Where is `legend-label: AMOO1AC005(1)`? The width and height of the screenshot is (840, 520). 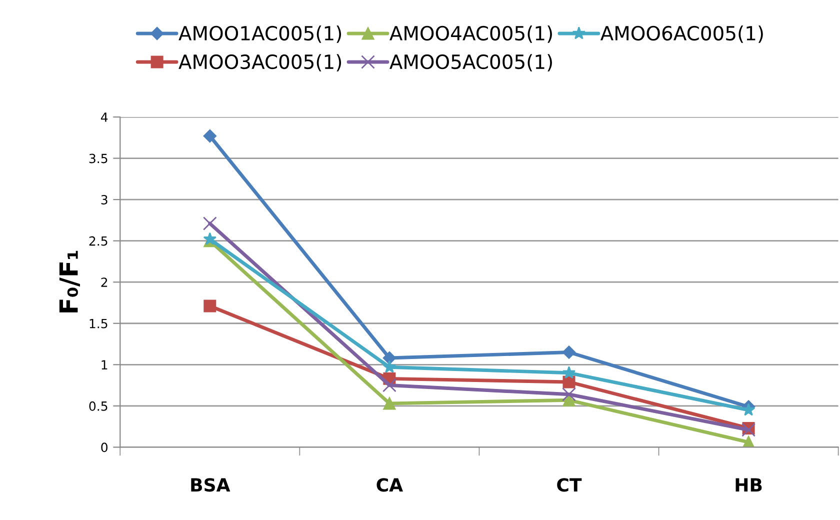 legend-label: AMOO1AC005(1) is located at coordinates (260, 34).